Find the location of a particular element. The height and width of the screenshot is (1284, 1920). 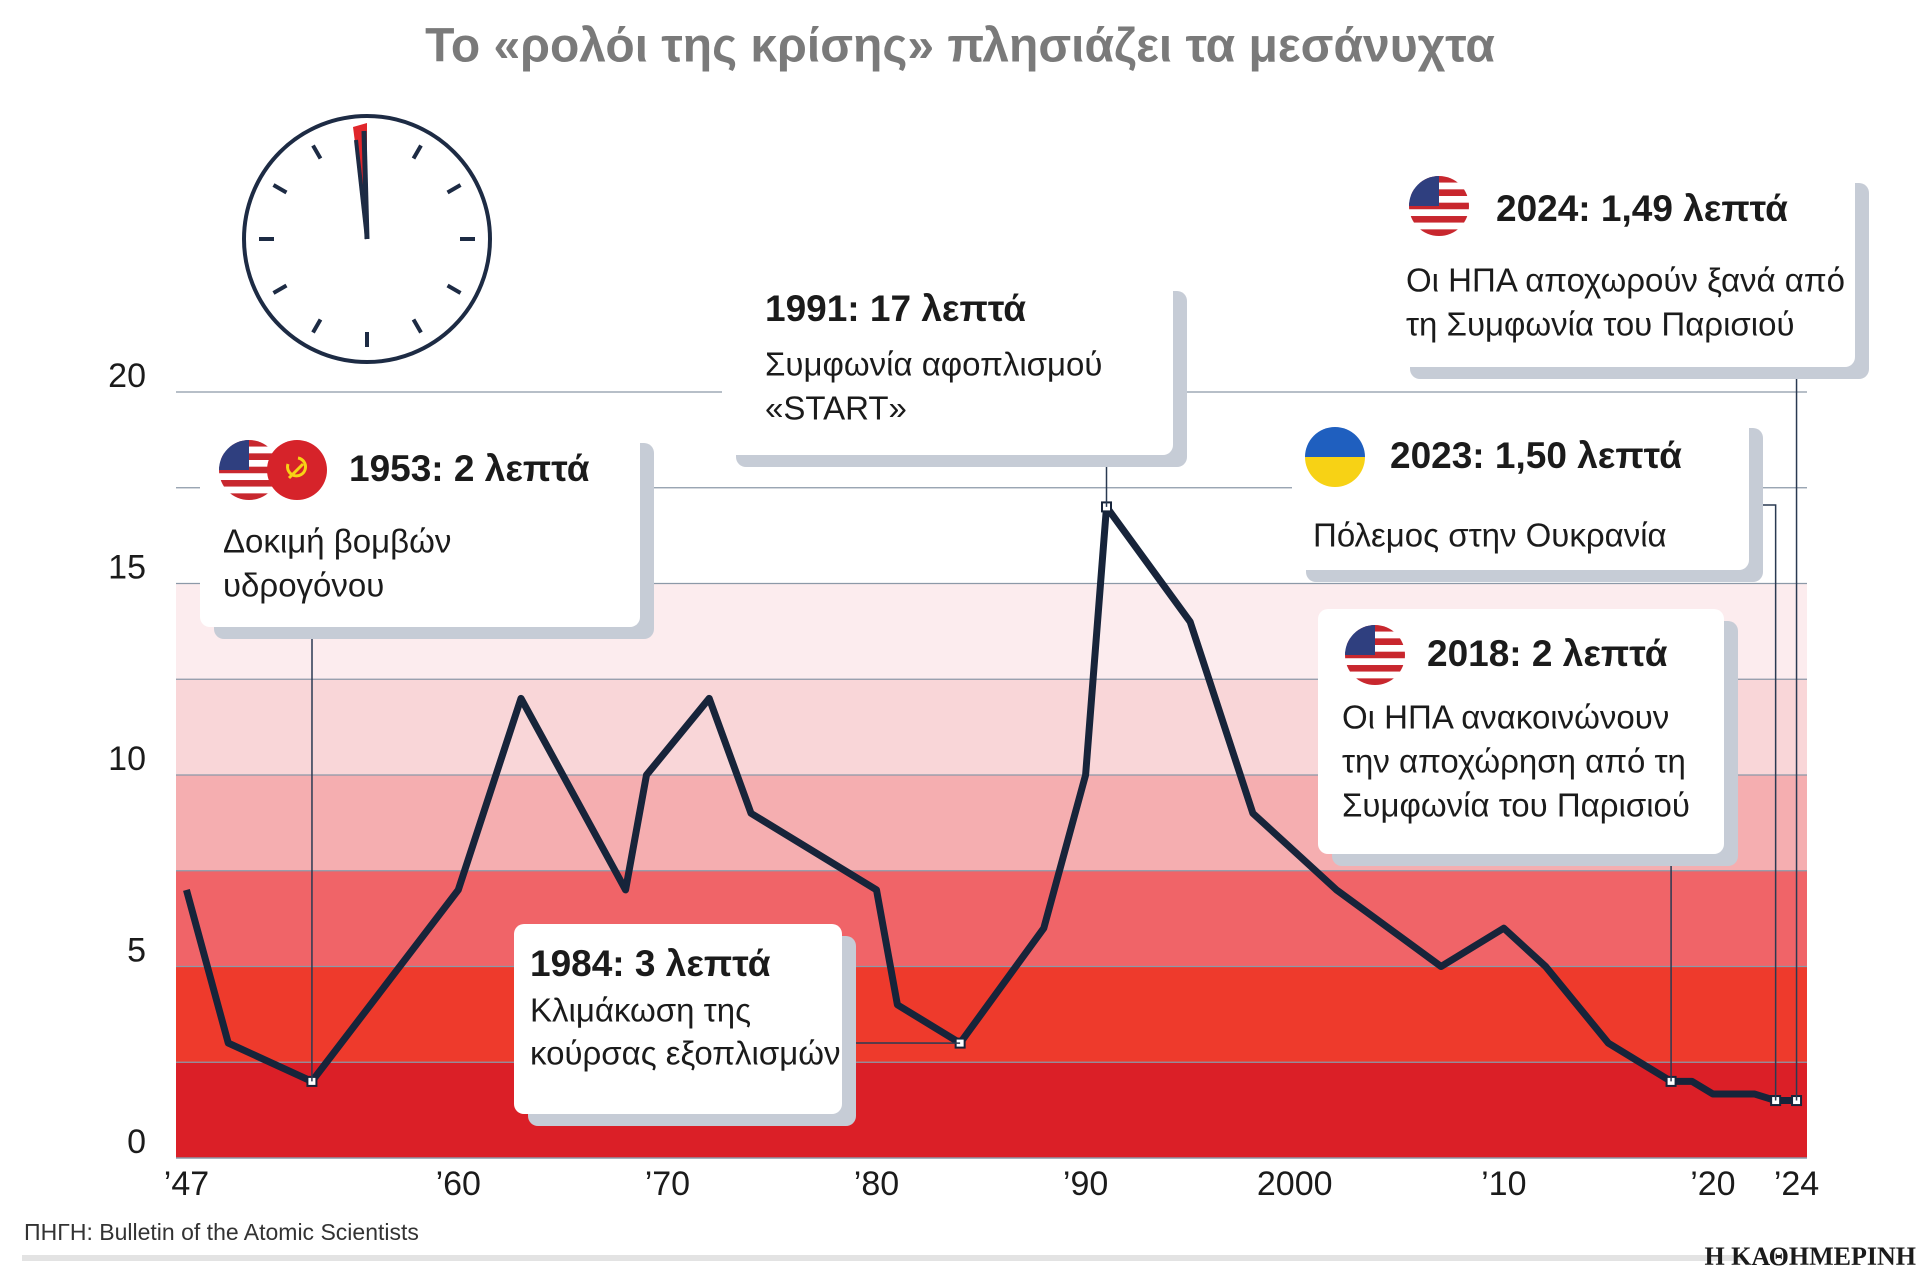

annotation-text: Συμφωνία του Παρισιού is located at coordinates (1516, 805).